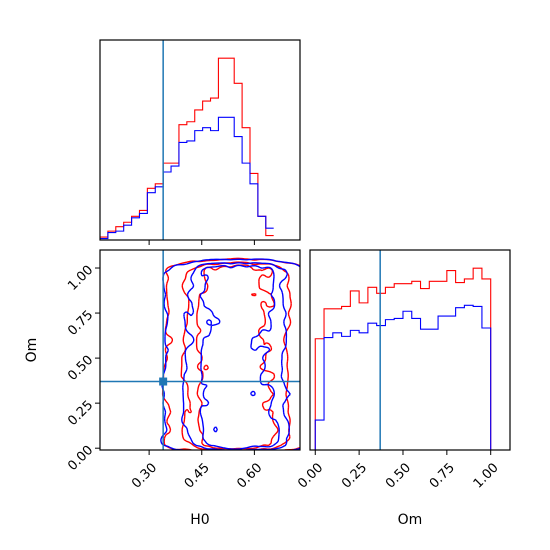 This screenshot has height=550, width=550. Describe the element at coordinates (442, 475) in the screenshot. I see `x-tick-label: 0.75` at that location.